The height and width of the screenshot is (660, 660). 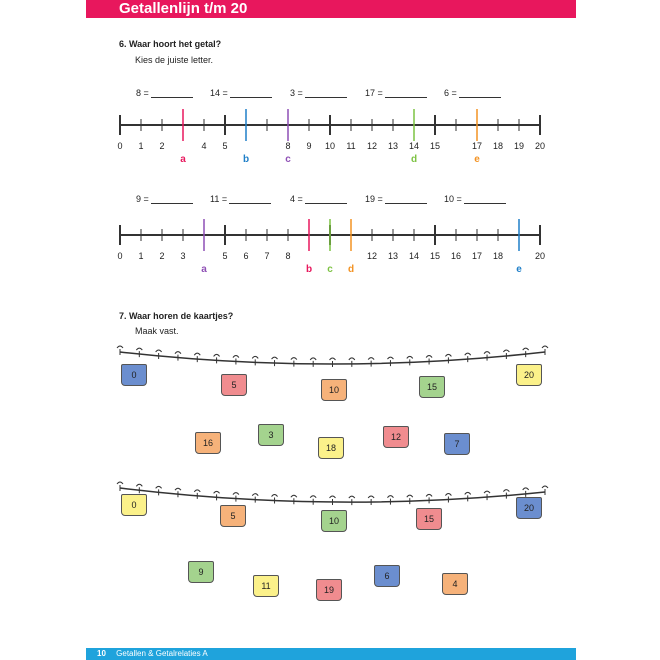 I want to click on answer-blank: 8 =, so click(x=164, y=93).